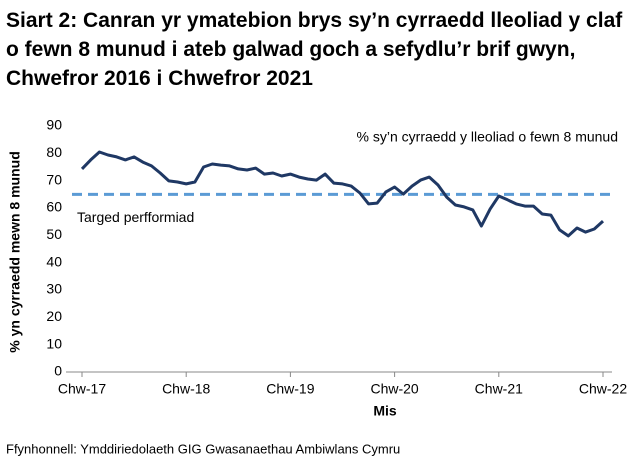  What do you see at coordinates (15, 252) in the screenshot?
I see `y-axis-label: % yn cyrraedd mewn 8 munud` at bounding box center [15, 252].